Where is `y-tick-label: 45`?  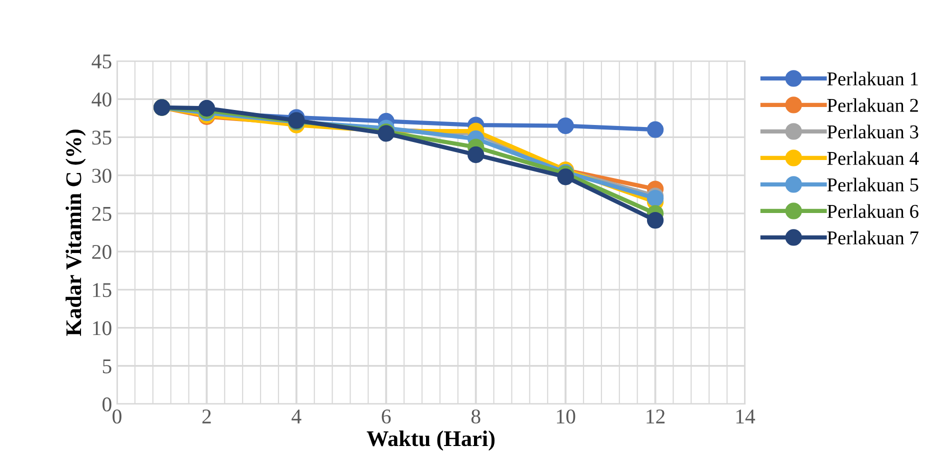 y-tick-label: 45 is located at coordinates (102, 61).